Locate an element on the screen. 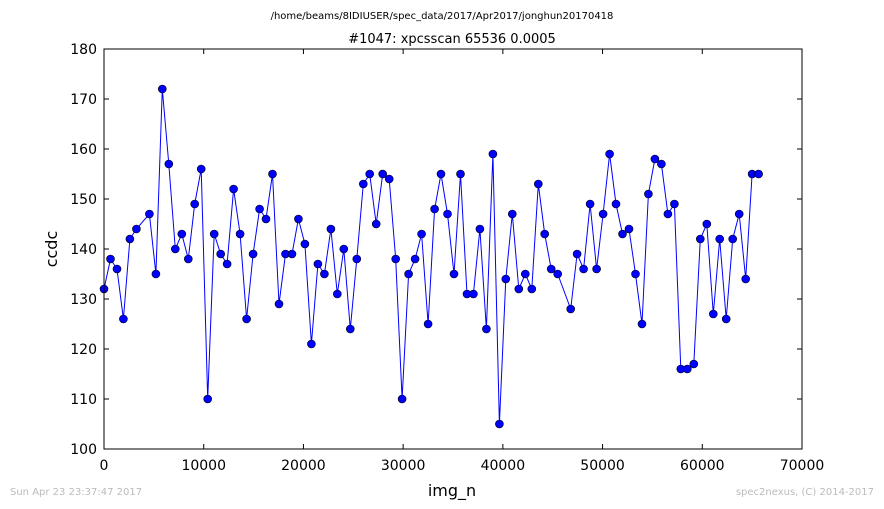 The width and height of the screenshot is (884, 509). y-axis-label: ccdc is located at coordinates (51, 249).